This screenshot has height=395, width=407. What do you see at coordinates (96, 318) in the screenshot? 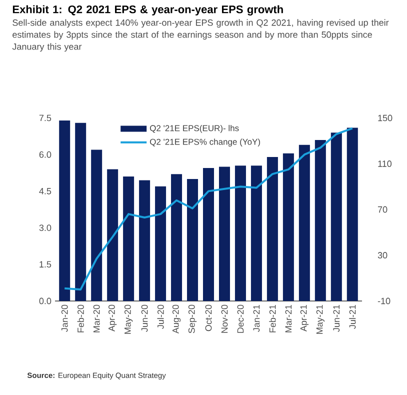
I see `x-tick-label: Mar-20` at bounding box center [96, 318].